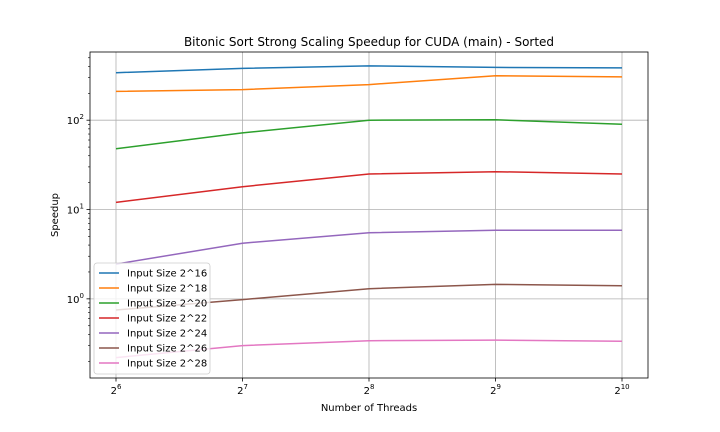  Describe the element at coordinates (167, 334) in the screenshot. I see `legend-label: Input Size 2^24` at that location.